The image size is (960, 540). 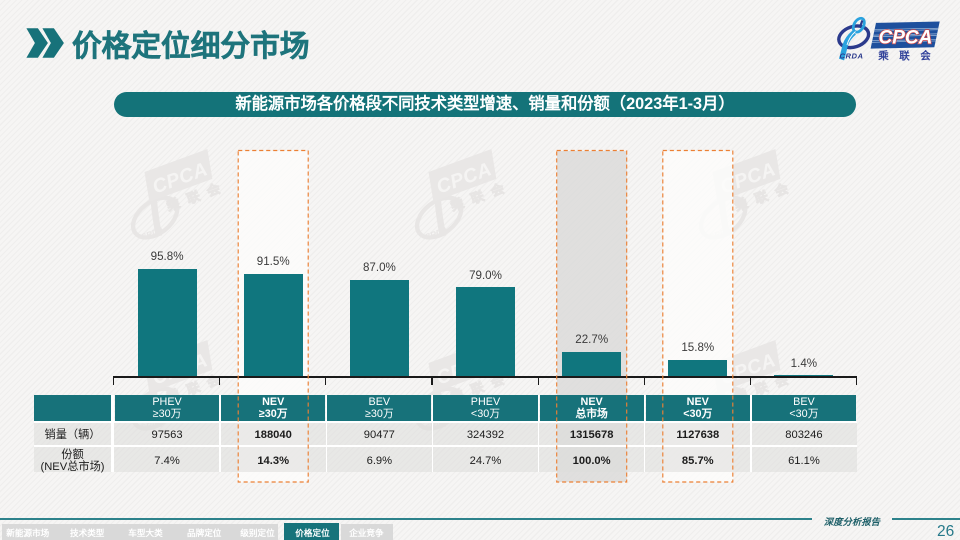 I want to click on svg-text: 会, so click(x=925, y=55).